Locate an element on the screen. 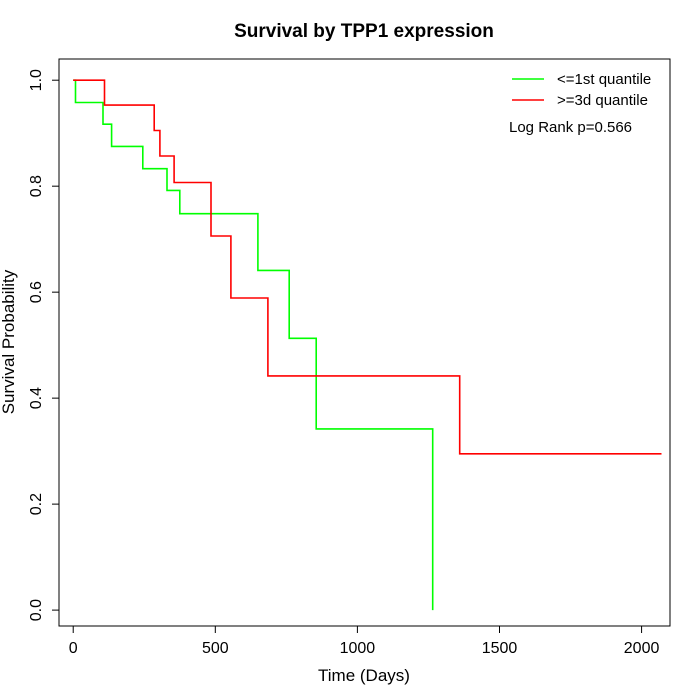 The height and width of the screenshot is (700, 700). y-tick-label: 0.2 is located at coordinates (36, 504).